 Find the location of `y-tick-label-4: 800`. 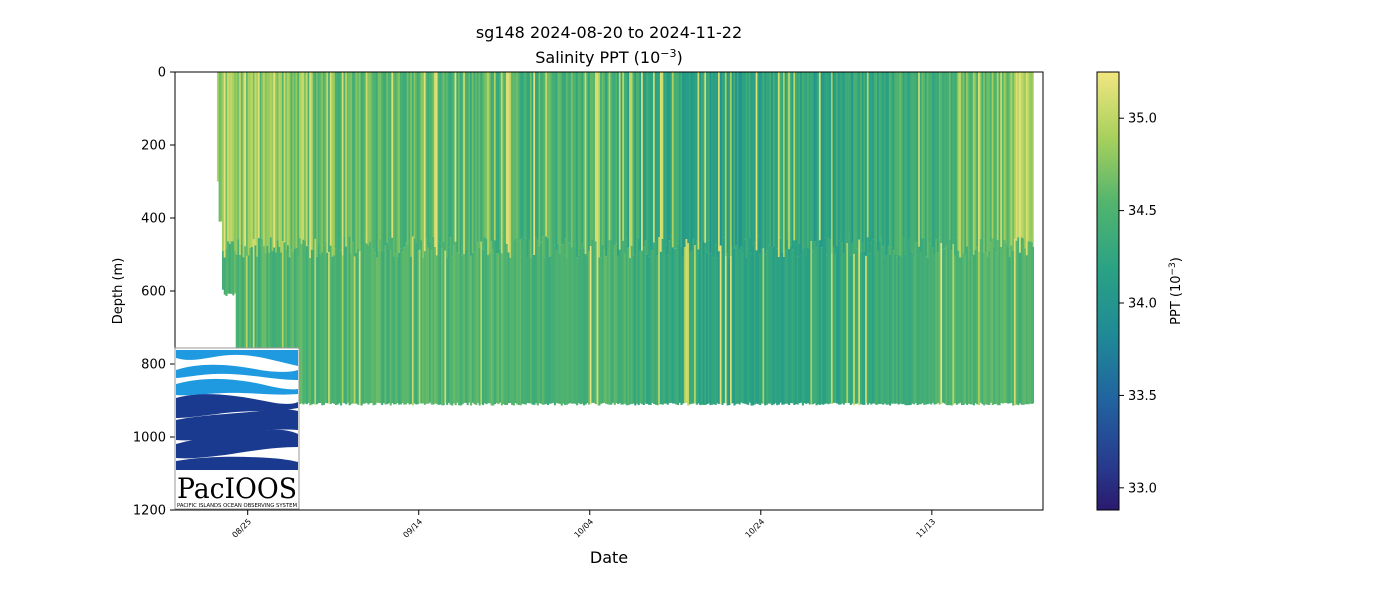

y-tick-label-4: 800 is located at coordinates (153, 365).